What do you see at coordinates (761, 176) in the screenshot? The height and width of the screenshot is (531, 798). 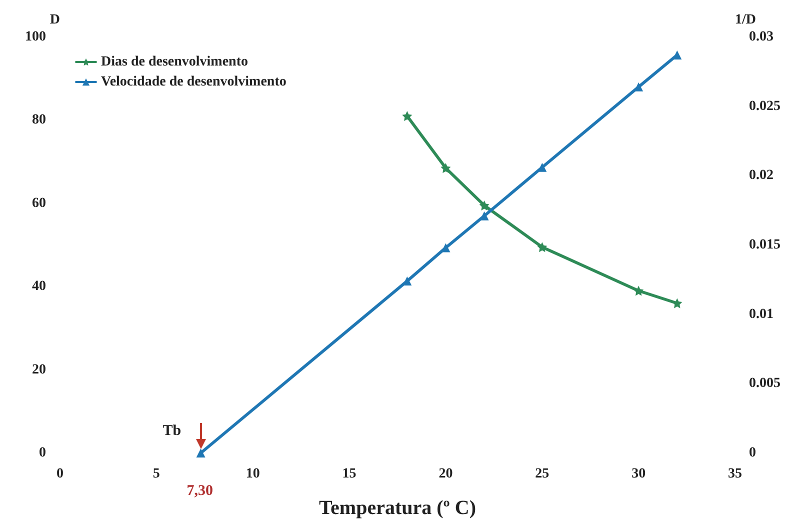 I see `y2-tick-label: 0.02` at bounding box center [761, 176].